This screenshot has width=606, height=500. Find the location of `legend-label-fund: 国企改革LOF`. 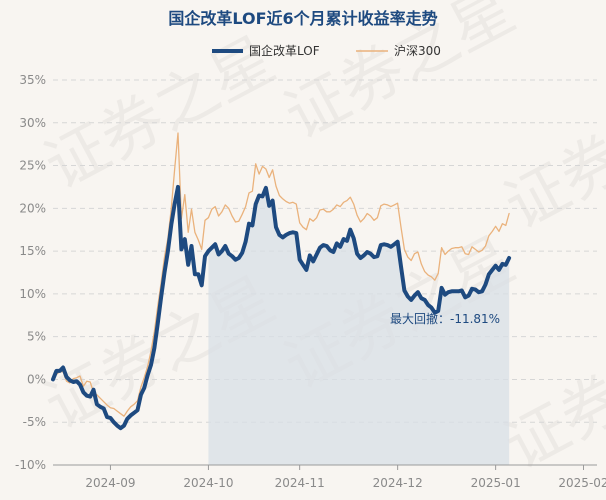

legend-label-fund: 国企改革LOF is located at coordinates (284, 50).